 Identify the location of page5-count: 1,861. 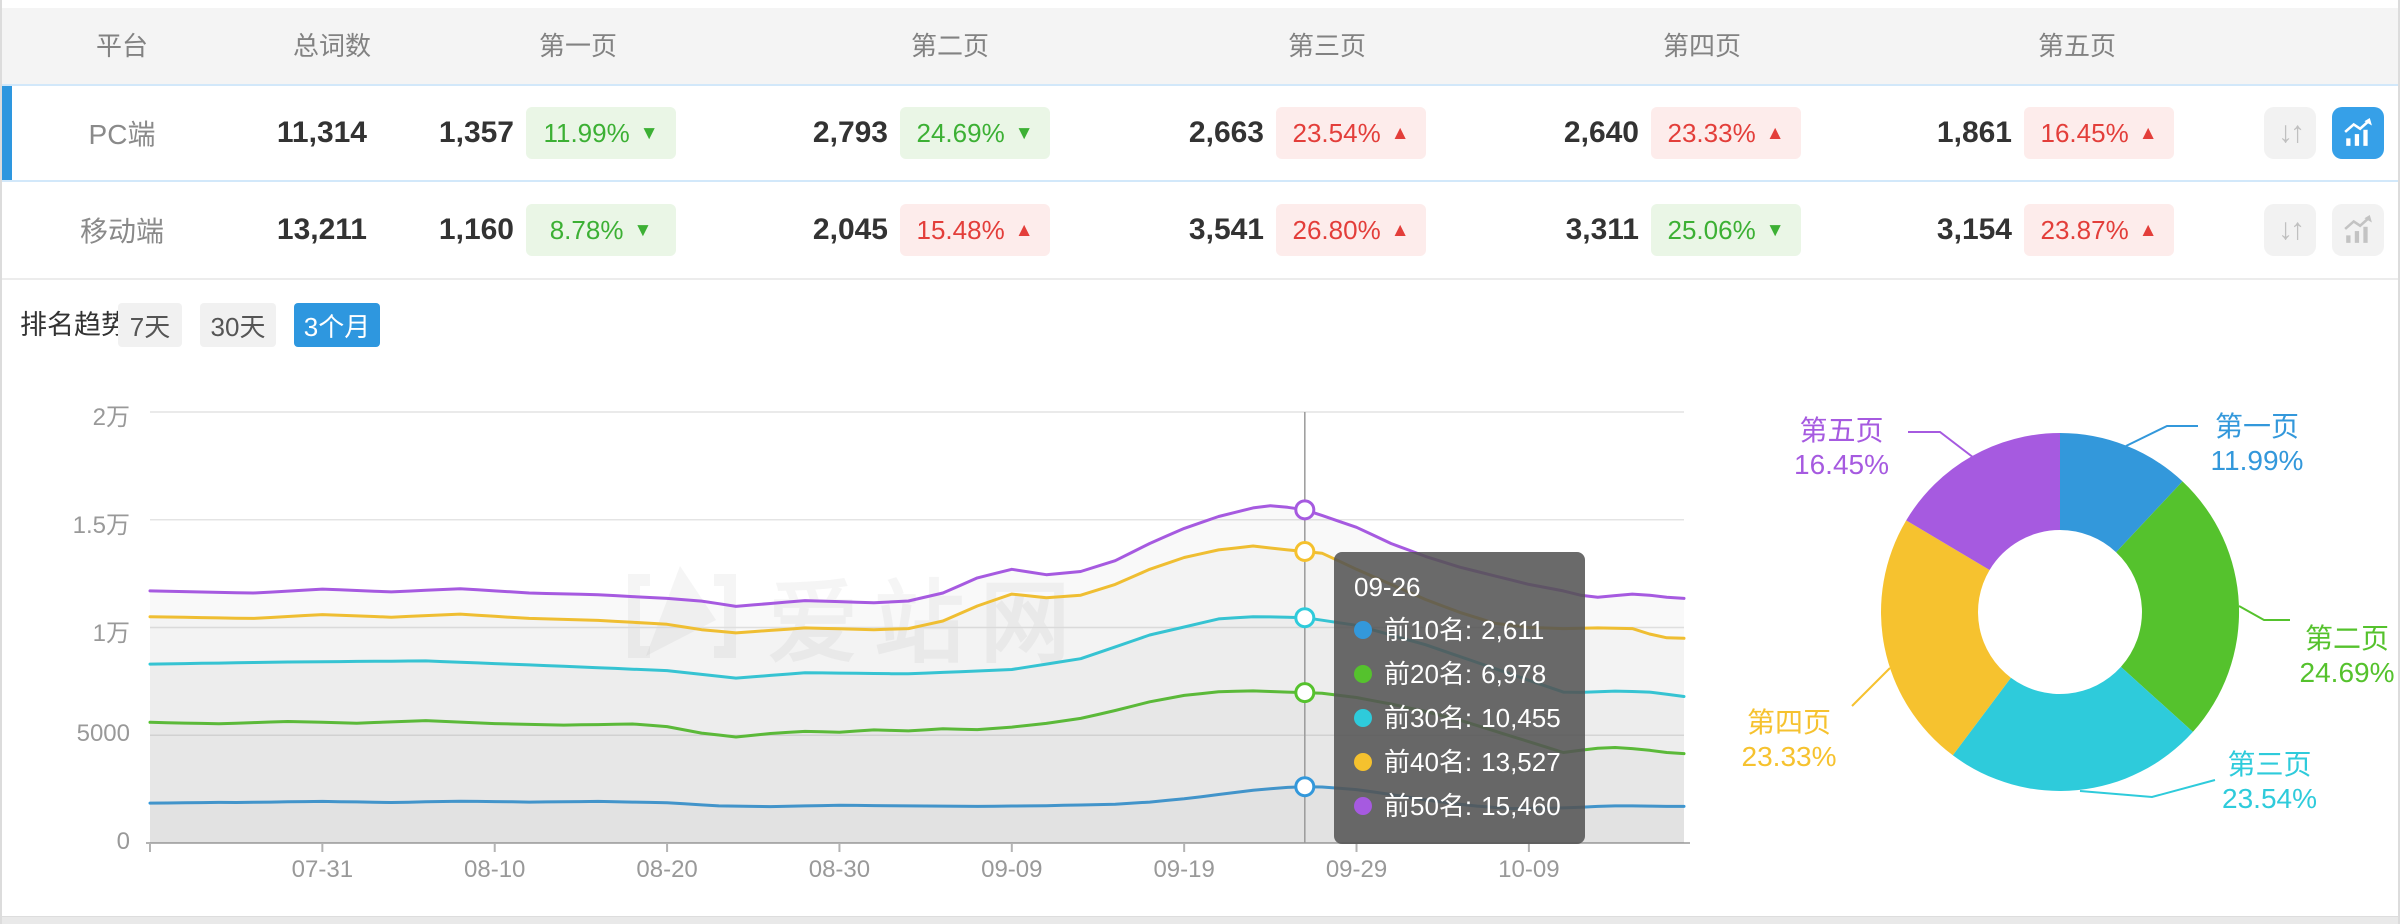
(1974, 132).